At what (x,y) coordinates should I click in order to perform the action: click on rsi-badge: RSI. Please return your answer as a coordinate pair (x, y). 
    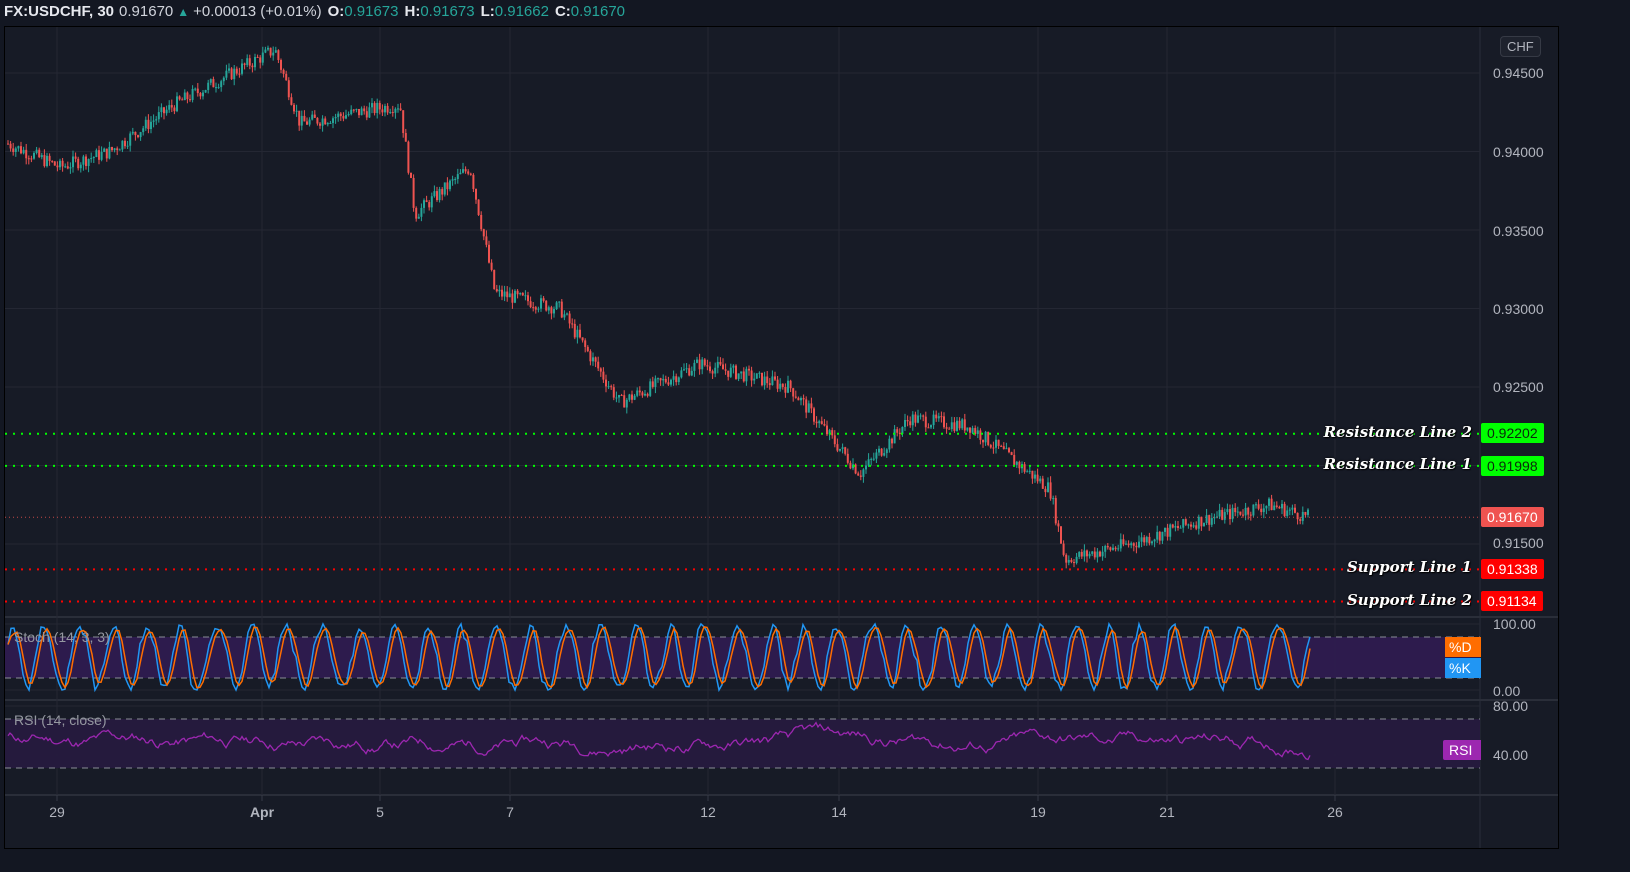
    Looking at the image, I should click on (1462, 750).